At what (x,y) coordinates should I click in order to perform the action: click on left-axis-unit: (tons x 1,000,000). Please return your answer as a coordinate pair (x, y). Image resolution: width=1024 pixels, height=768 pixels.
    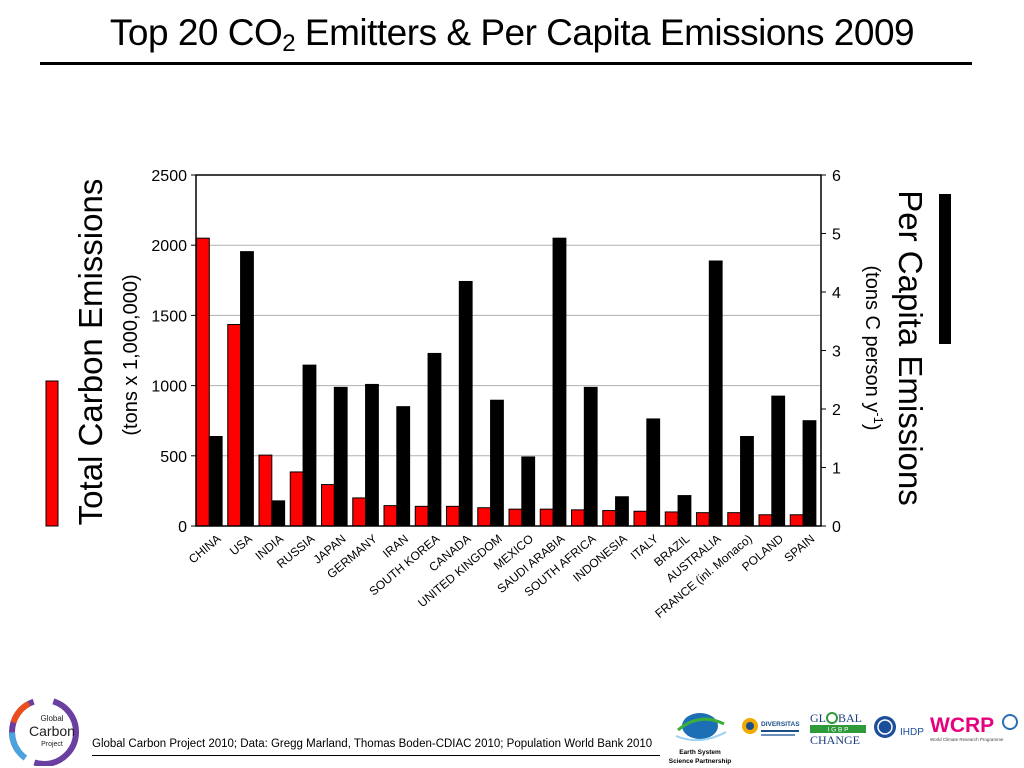
    Looking at the image, I should click on (131, 354).